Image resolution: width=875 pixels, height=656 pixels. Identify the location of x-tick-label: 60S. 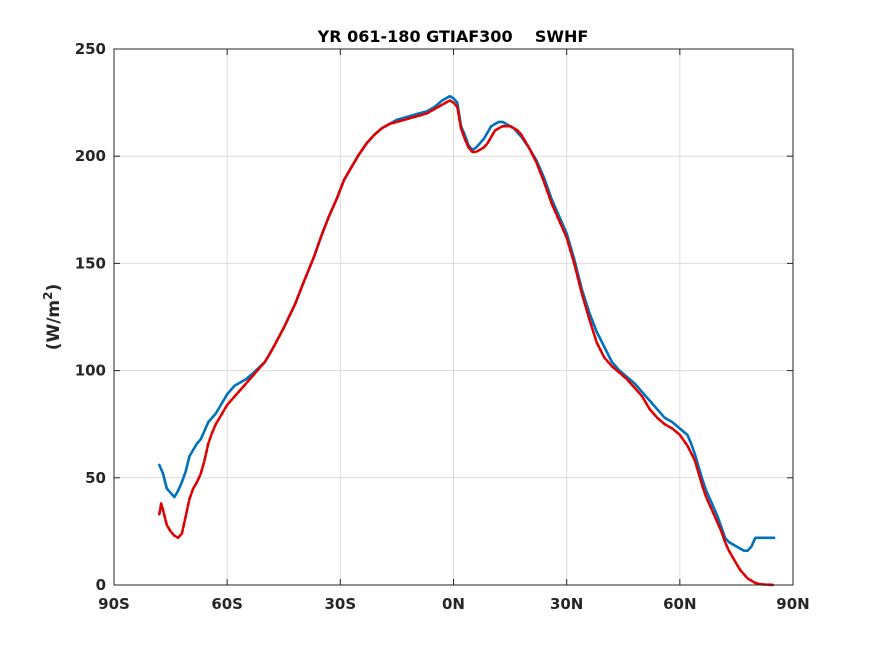
(227, 604).